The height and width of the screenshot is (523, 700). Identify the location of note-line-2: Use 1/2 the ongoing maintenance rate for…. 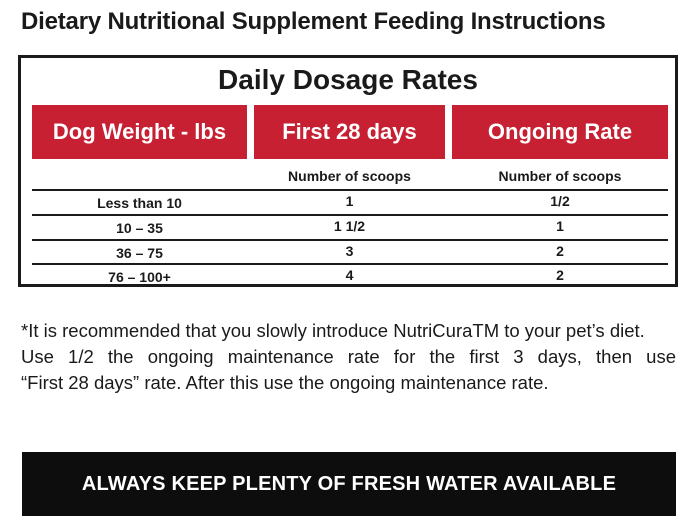
(348, 356).